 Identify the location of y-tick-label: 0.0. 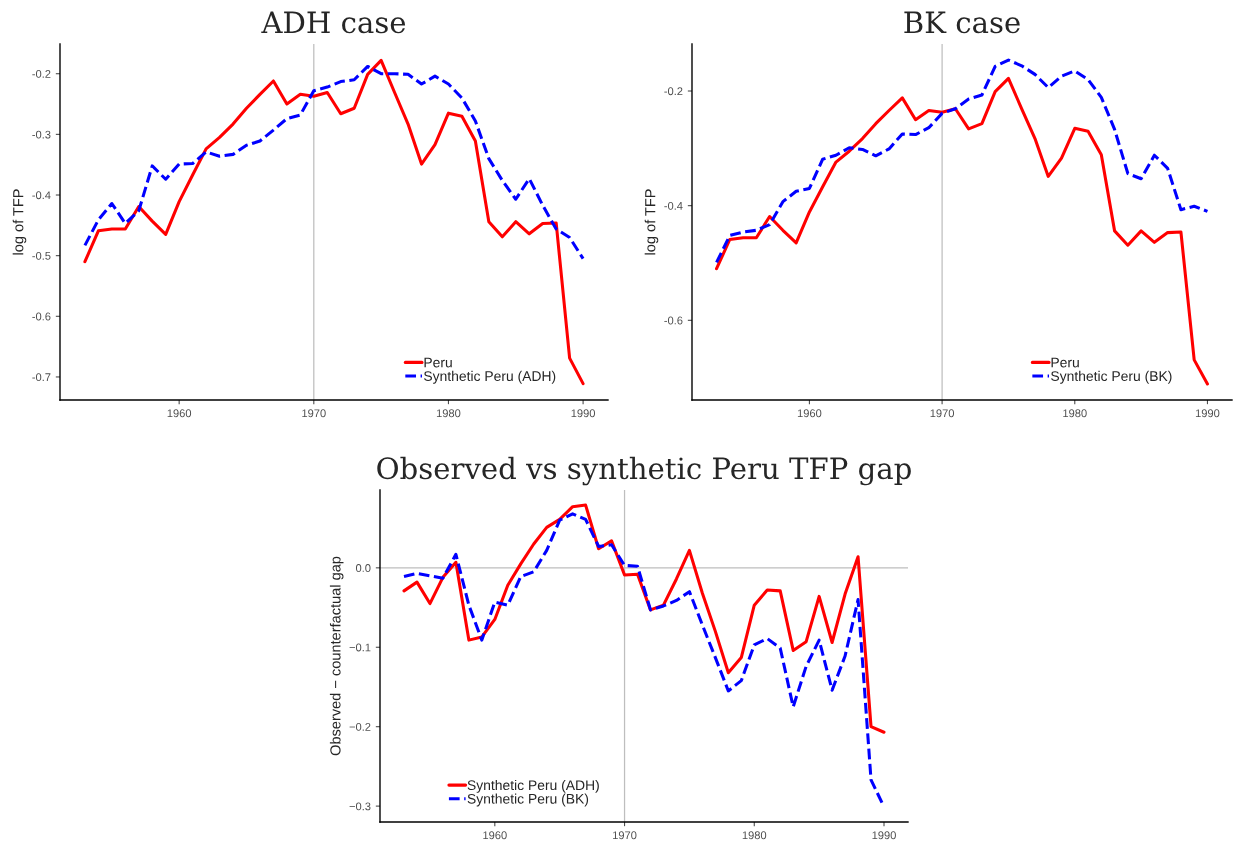
(363, 568).